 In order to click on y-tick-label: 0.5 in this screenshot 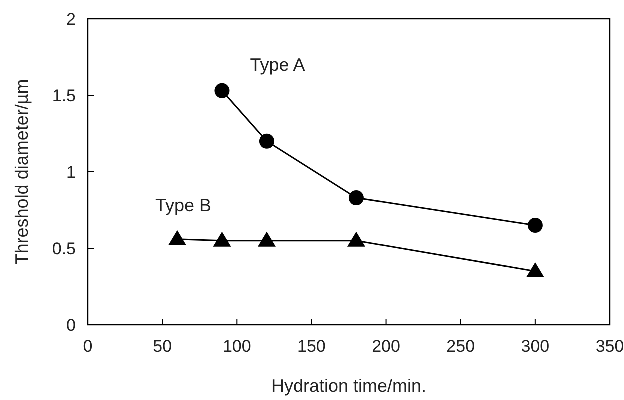, I will do `click(64, 248)`.